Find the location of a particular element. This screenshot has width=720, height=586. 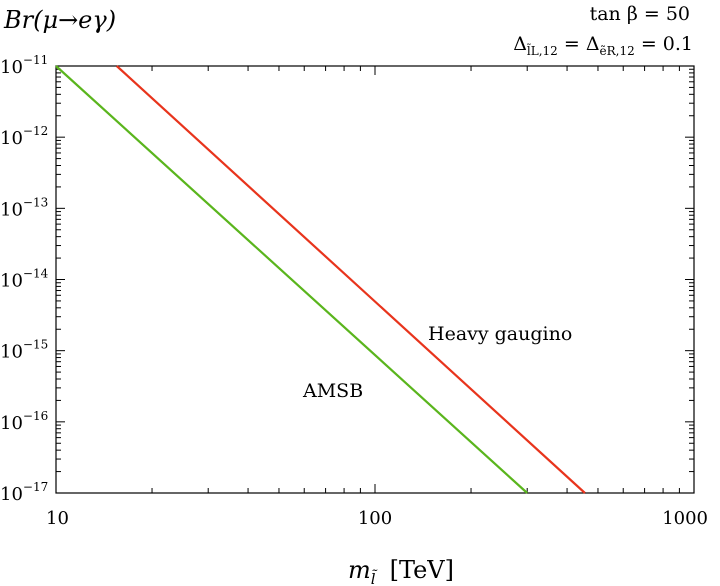

y-tick-label-exponent: −15 is located at coordinates (35, 345).